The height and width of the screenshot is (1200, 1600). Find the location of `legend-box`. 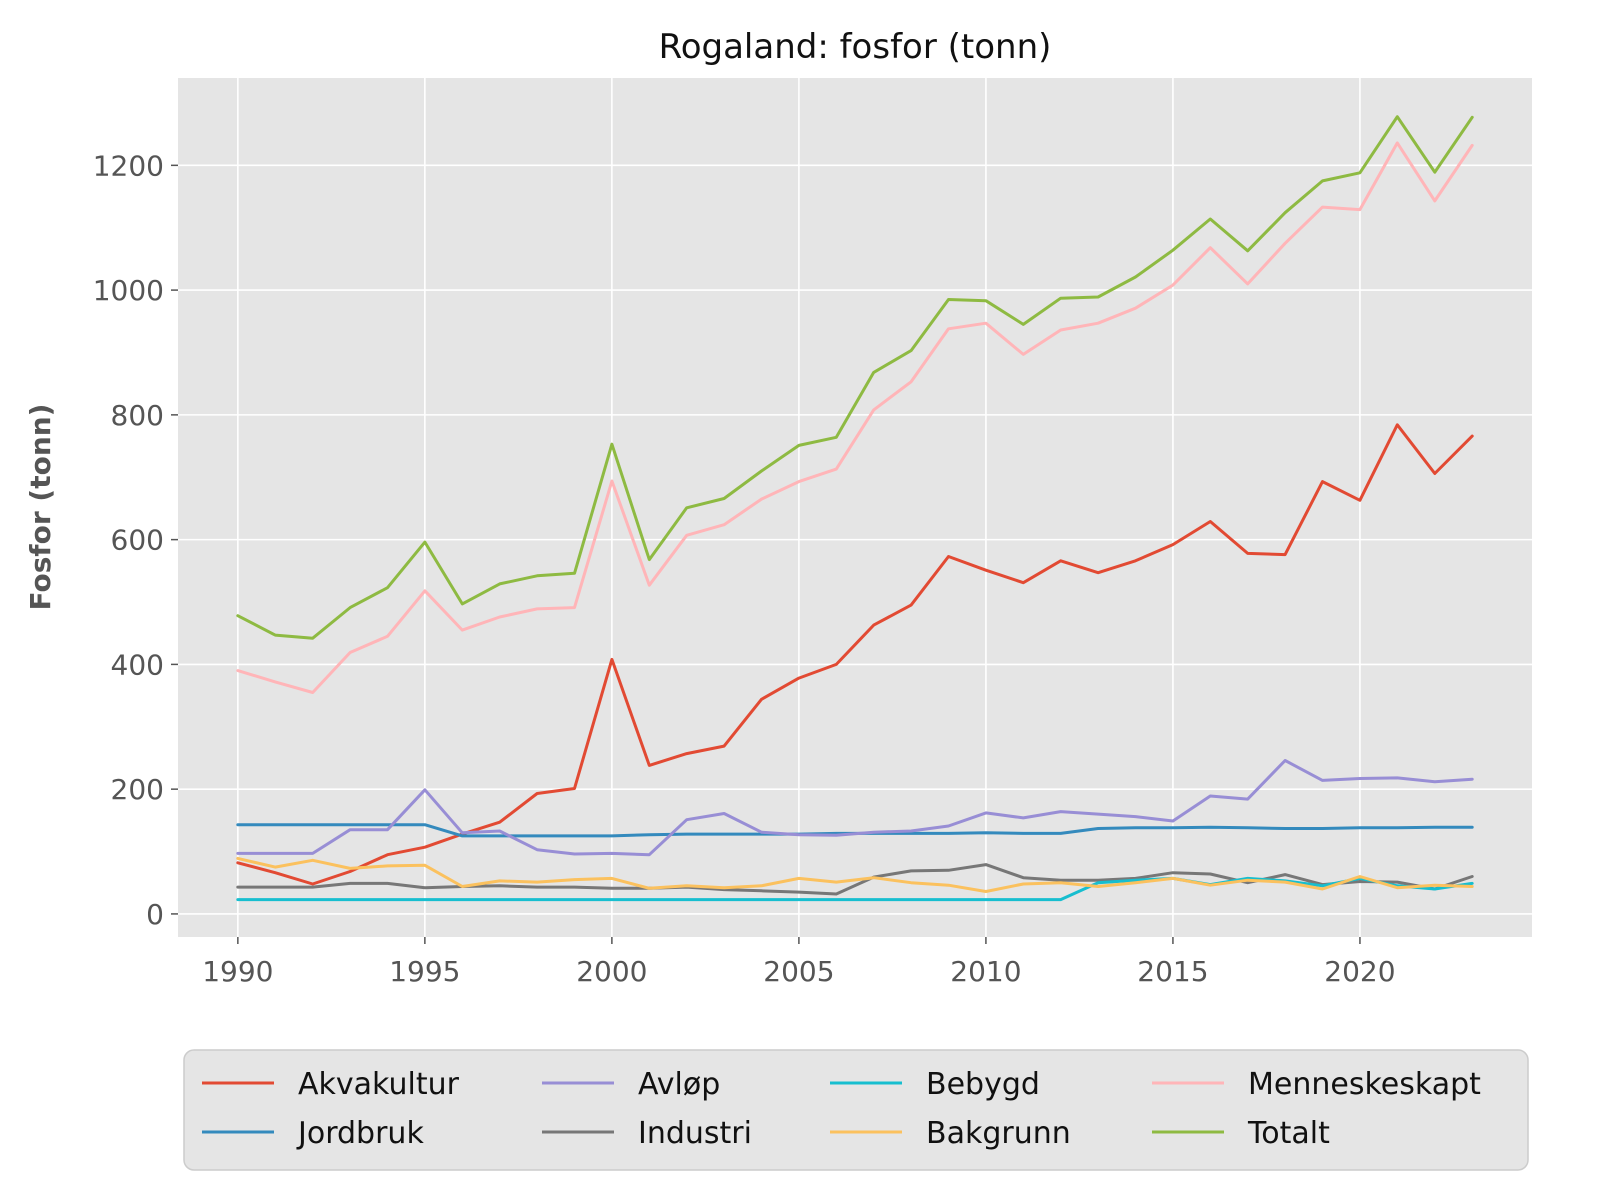

legend-box is located at coordinates (856, 1110).